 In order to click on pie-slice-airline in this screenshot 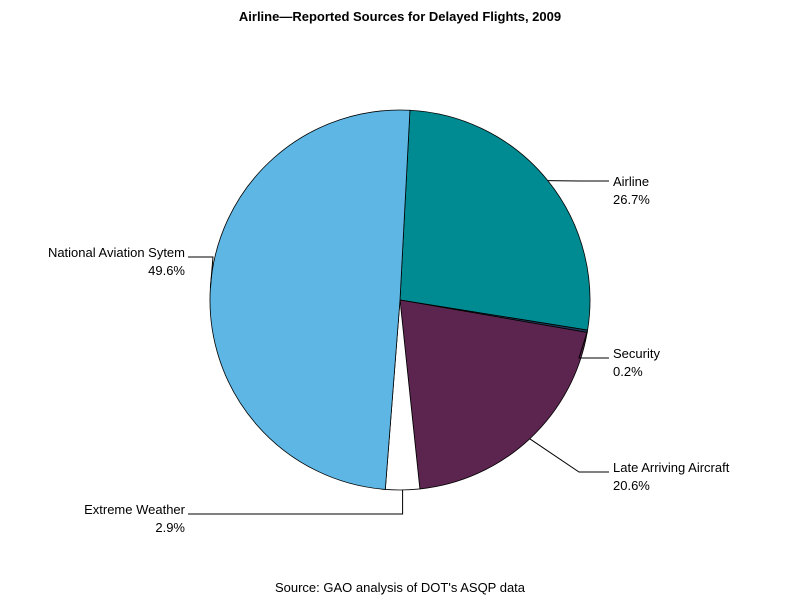, I will do `click(495, 220)`.